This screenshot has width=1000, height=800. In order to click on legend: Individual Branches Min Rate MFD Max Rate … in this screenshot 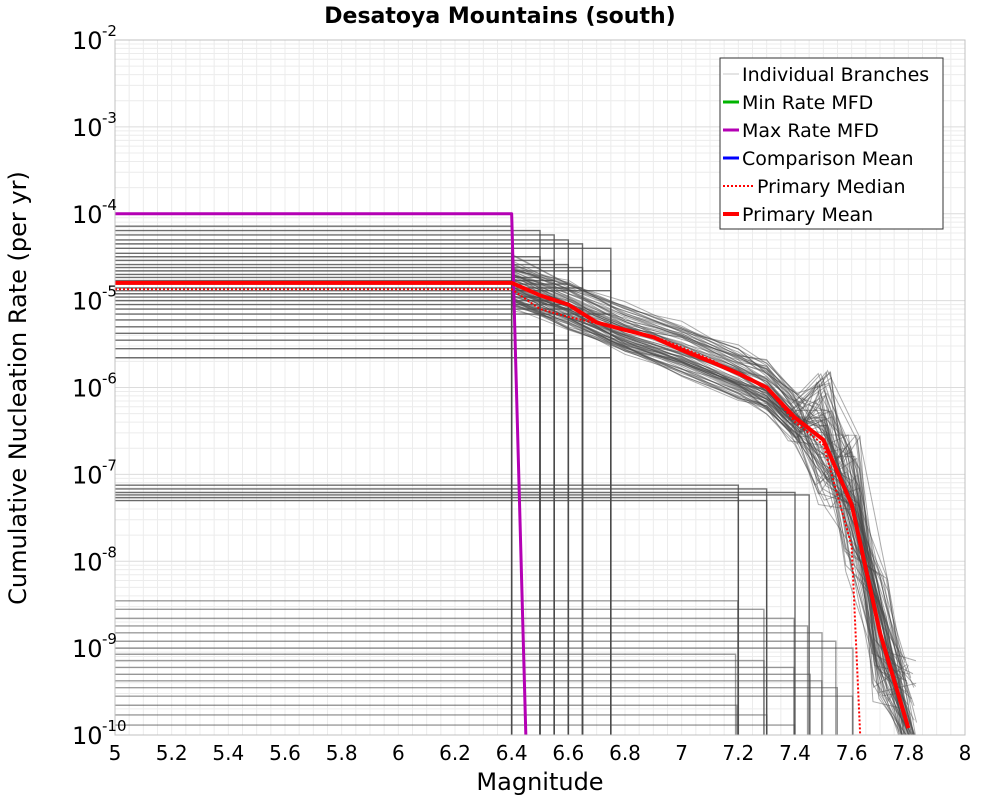, I will do `click(831, 143)`.